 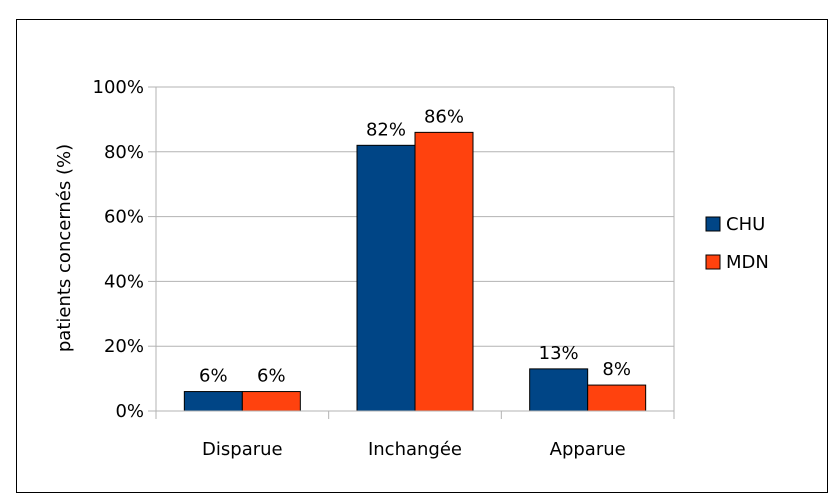 I want to click on y-tick-label: 100%, so click(x=118, y=87).